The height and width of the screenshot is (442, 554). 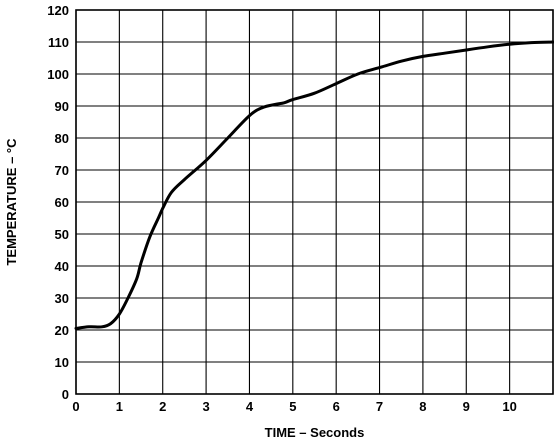 What do you see at coordinates (119, 406) in the screenshot?
I see `x-tick-label: 1` at bounding box center [119, 406].